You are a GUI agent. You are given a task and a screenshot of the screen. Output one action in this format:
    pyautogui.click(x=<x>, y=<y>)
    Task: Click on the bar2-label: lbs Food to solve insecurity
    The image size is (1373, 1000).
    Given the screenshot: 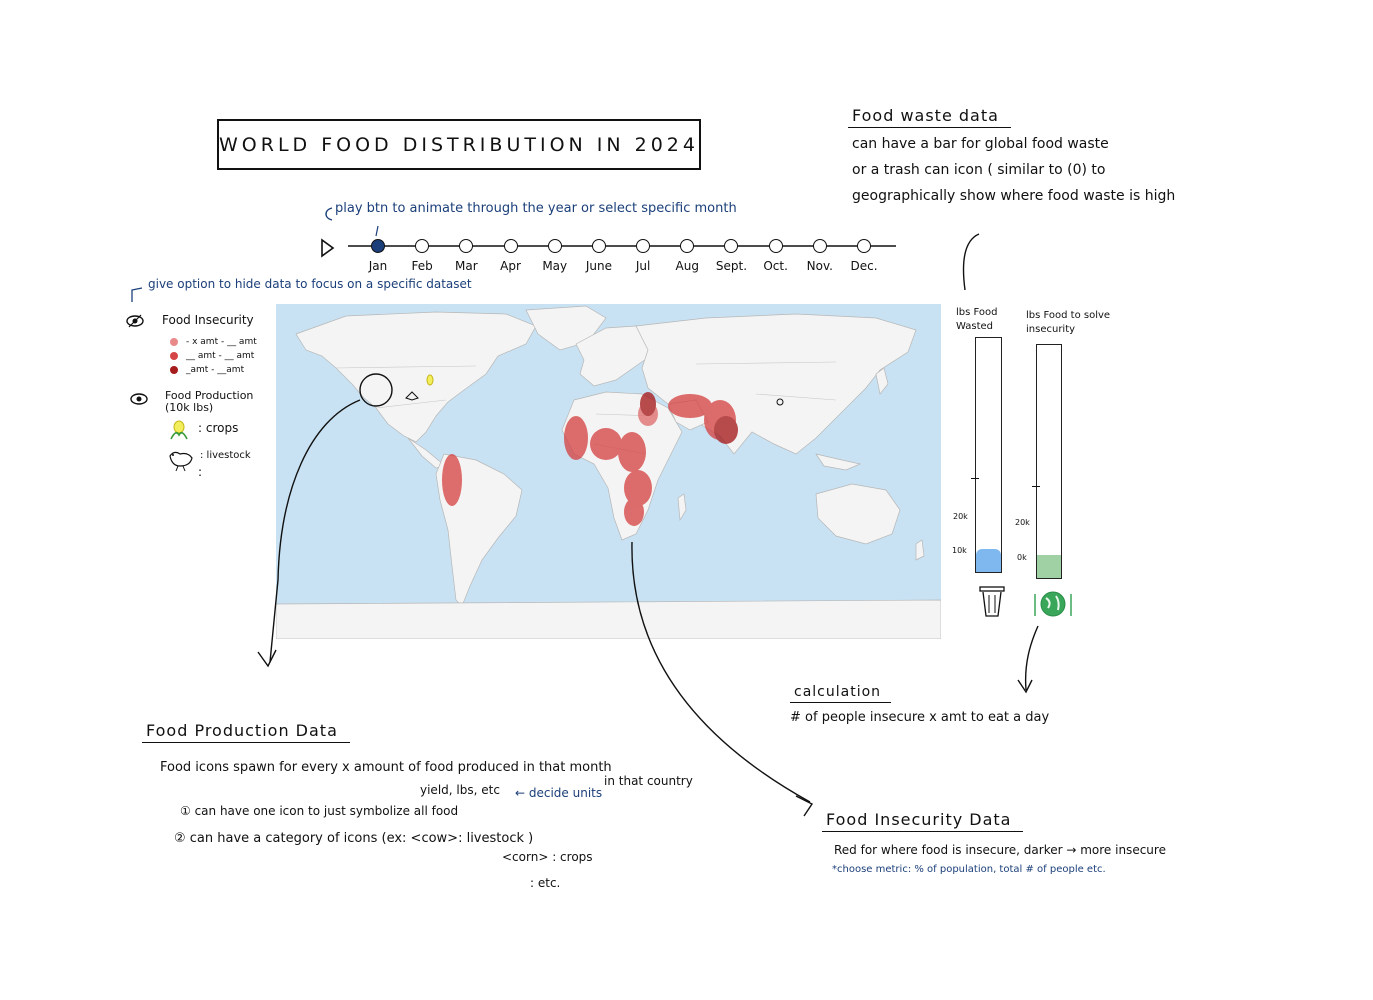 What is the action you would take?
    pyautogui.click(x=1068, y=322)
    